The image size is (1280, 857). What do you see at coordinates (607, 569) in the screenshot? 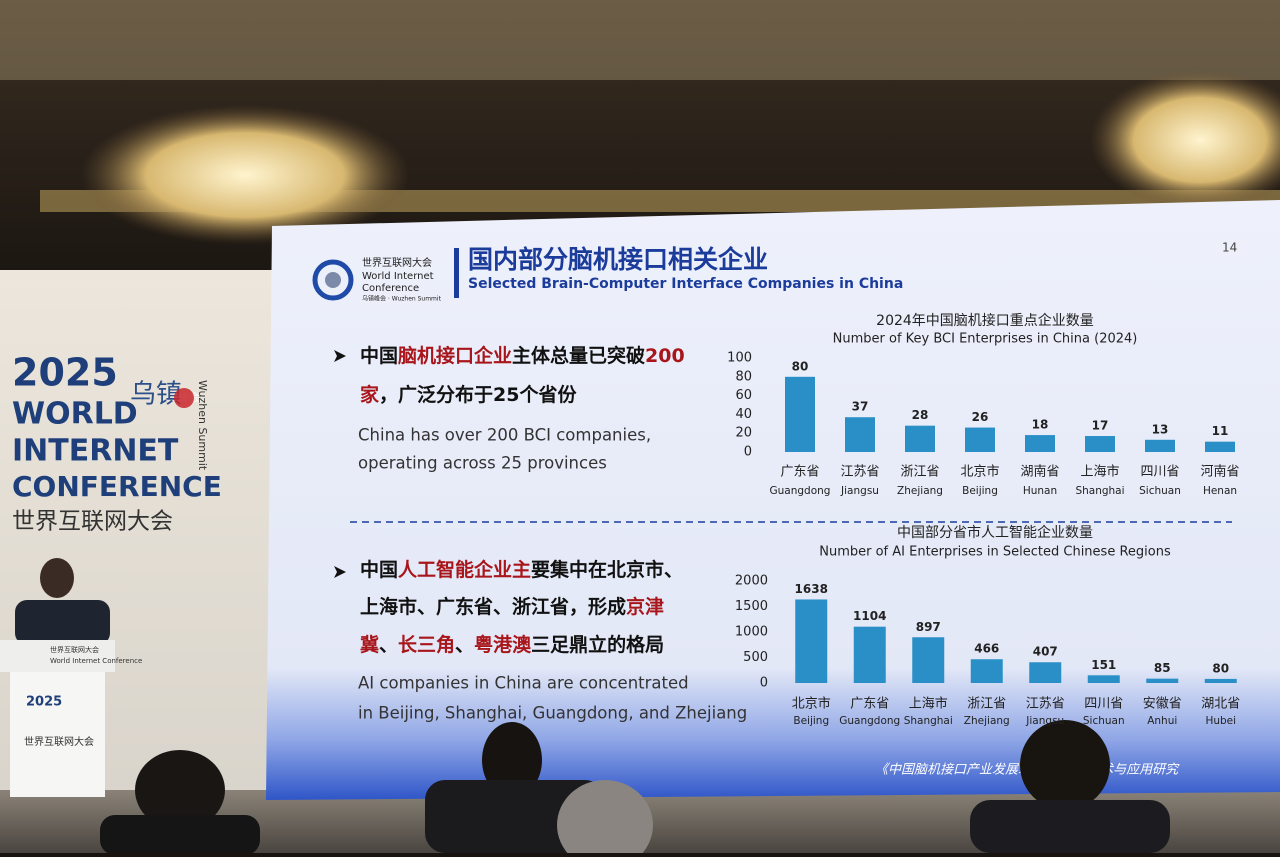
I see `bullet-segment: 要集中在北京市、` at bounding box center [607, 569].